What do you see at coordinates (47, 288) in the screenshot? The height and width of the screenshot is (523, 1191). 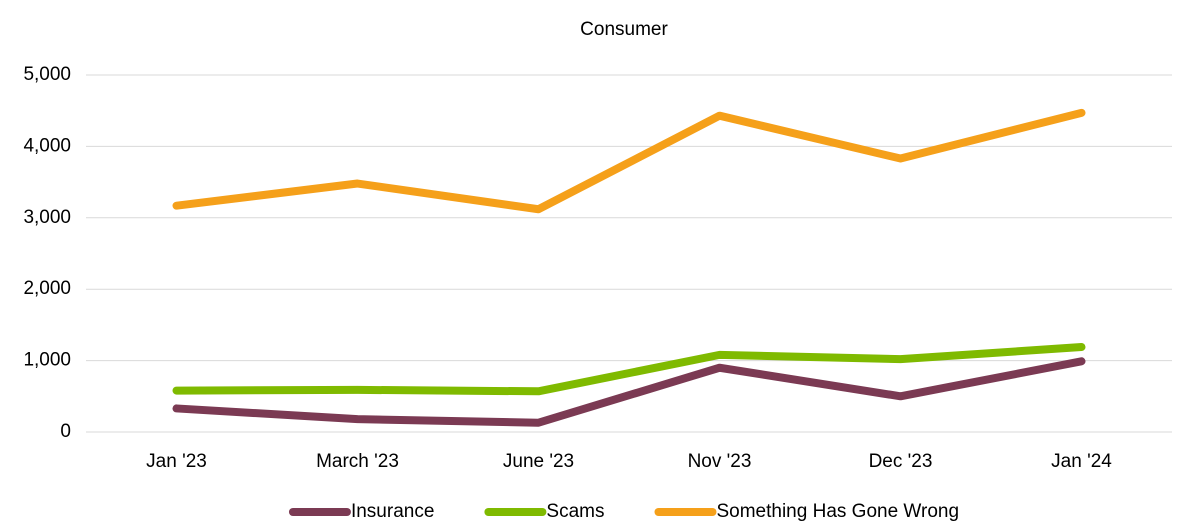 I see `y-tick-label: 2,000` at bounding box center [47, 288].